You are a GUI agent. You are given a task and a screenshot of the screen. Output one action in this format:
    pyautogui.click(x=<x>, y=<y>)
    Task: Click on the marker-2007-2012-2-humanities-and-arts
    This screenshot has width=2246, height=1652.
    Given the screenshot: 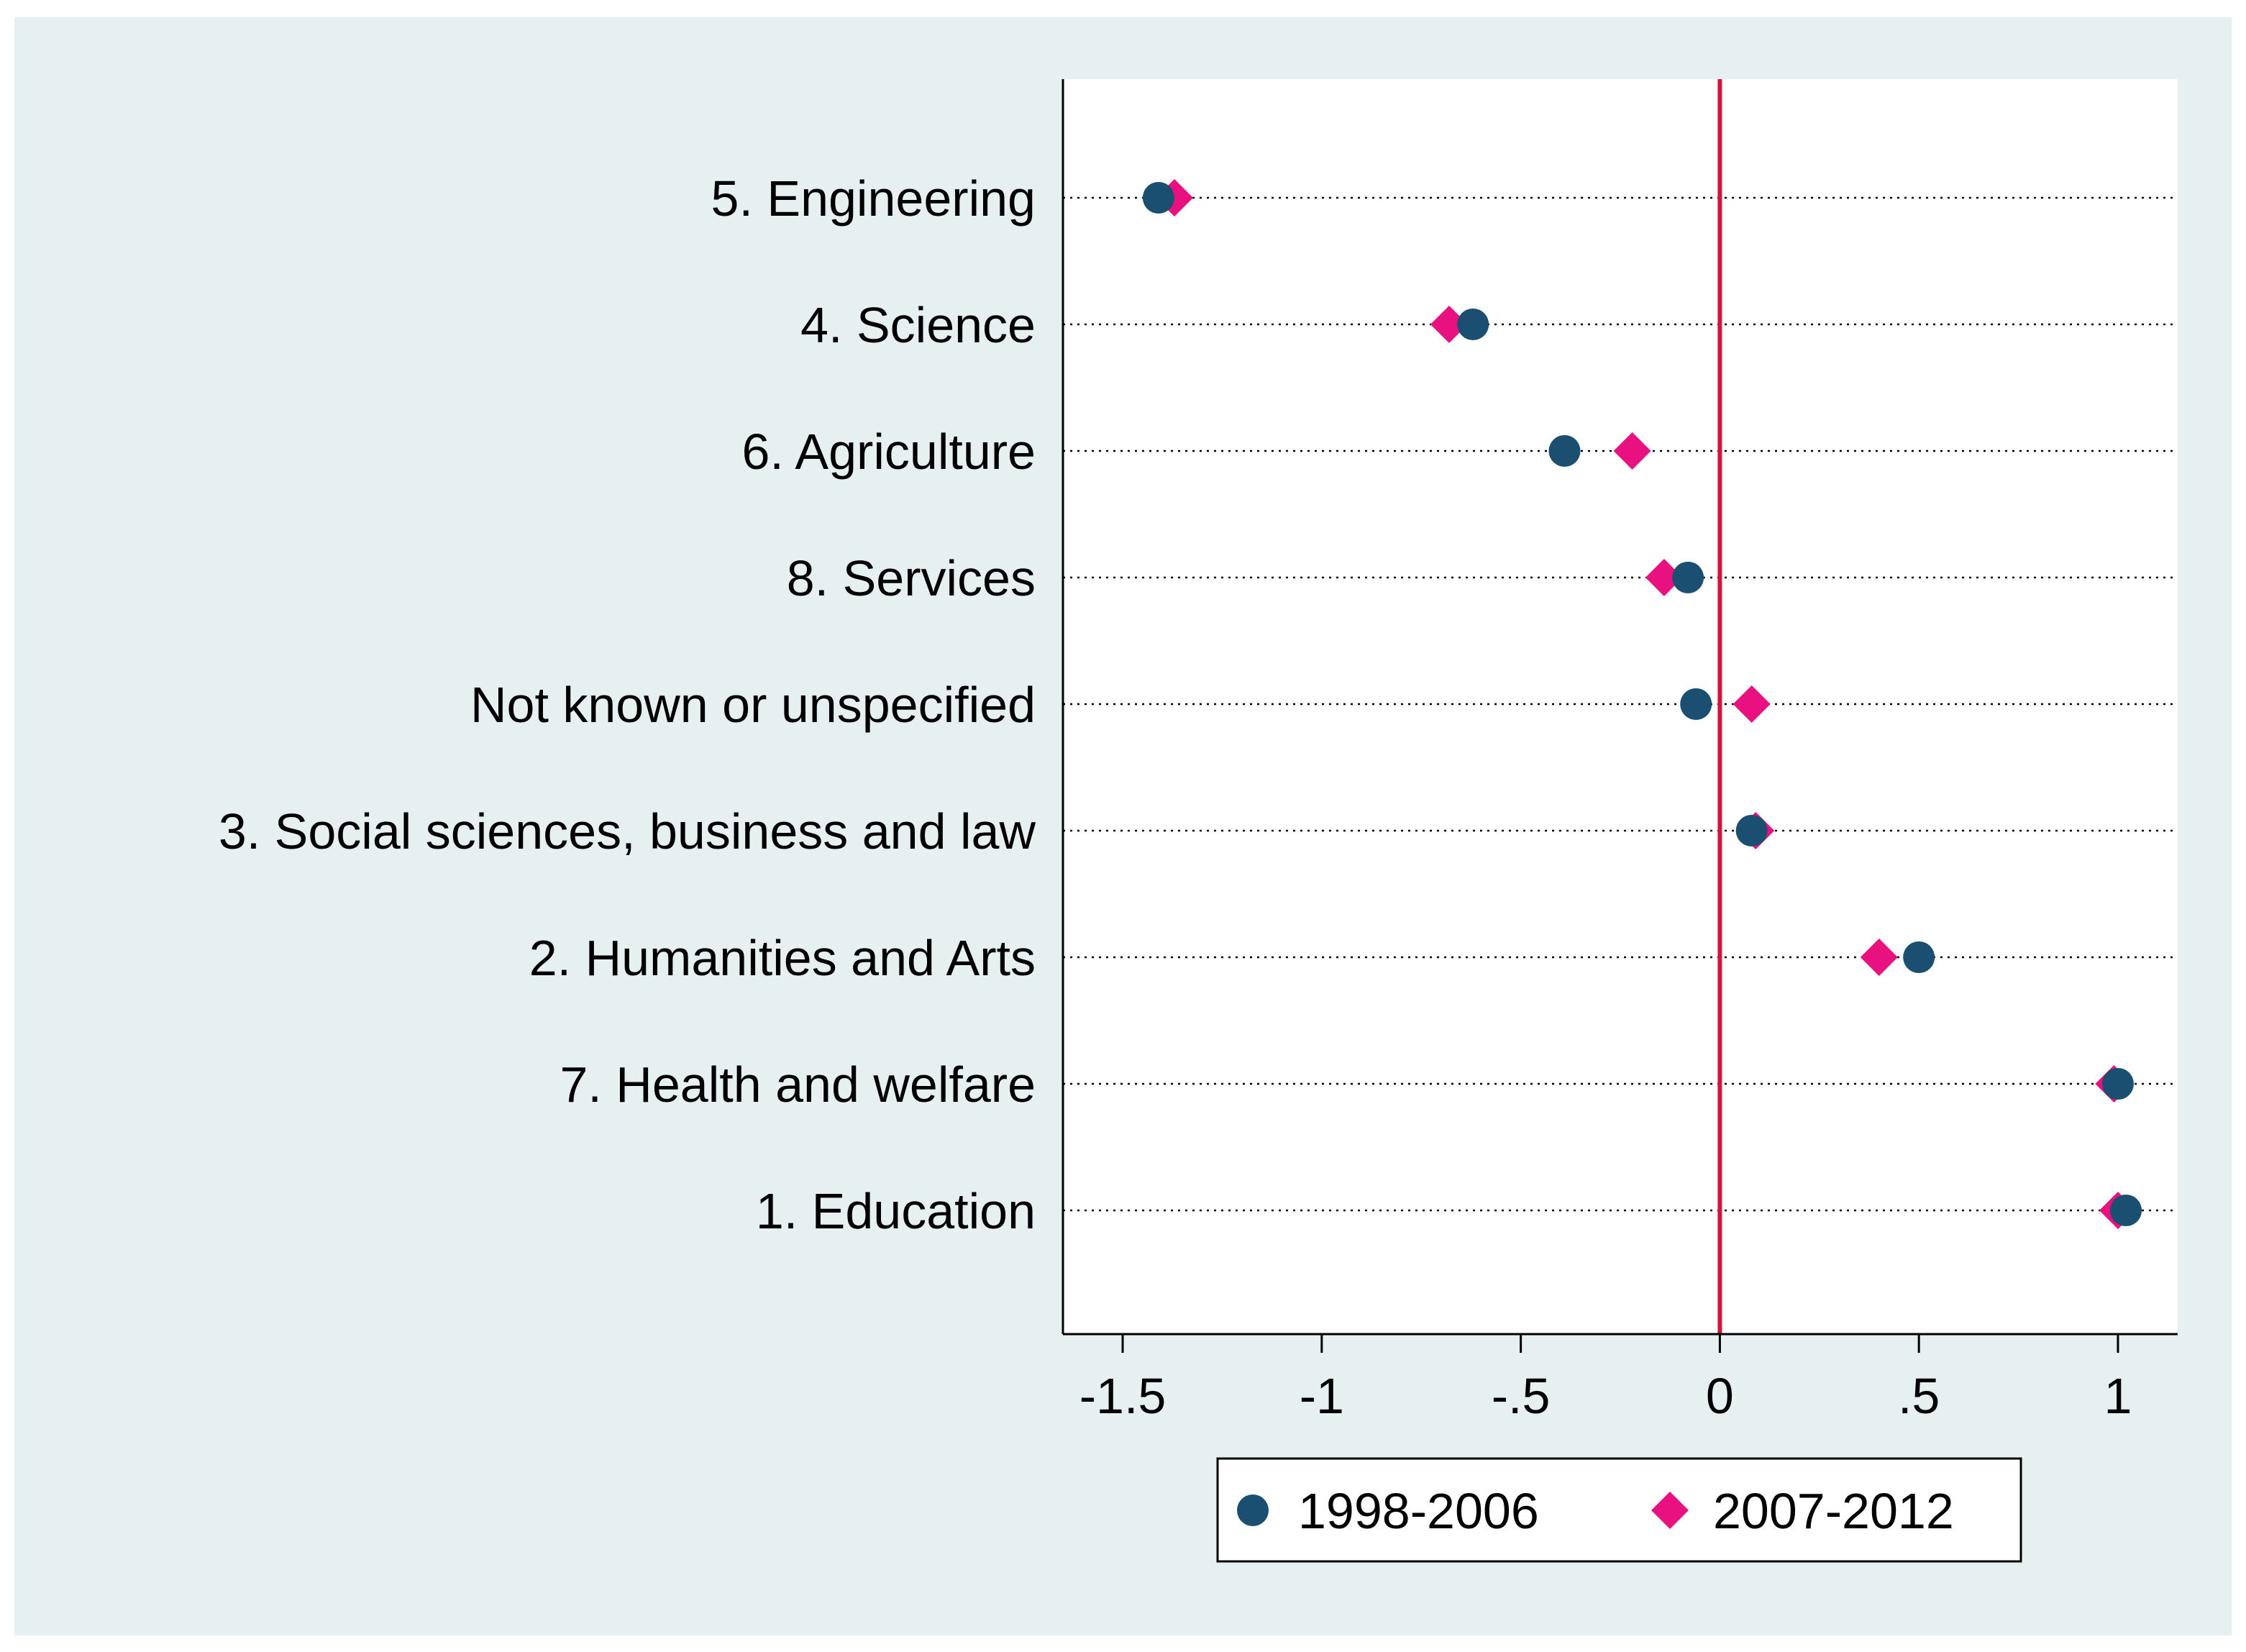 What is the action you would take?
    pyautogui.click(x=1879, y=957)
    